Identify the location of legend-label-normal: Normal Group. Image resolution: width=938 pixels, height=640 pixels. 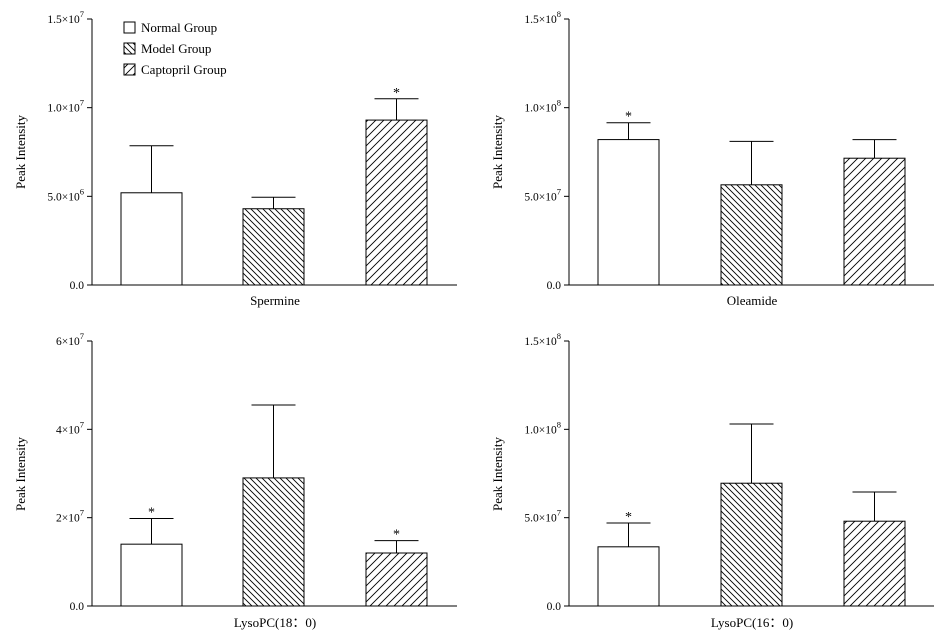
(179, 27).